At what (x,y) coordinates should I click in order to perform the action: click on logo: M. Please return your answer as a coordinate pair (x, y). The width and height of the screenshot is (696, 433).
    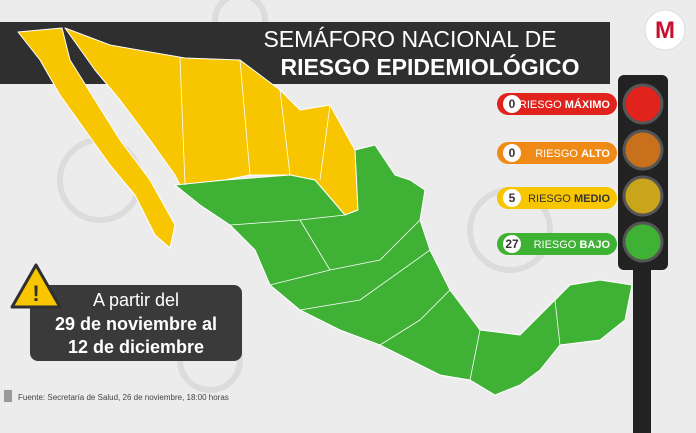
    Looking at the image, I should click on (665, 30).